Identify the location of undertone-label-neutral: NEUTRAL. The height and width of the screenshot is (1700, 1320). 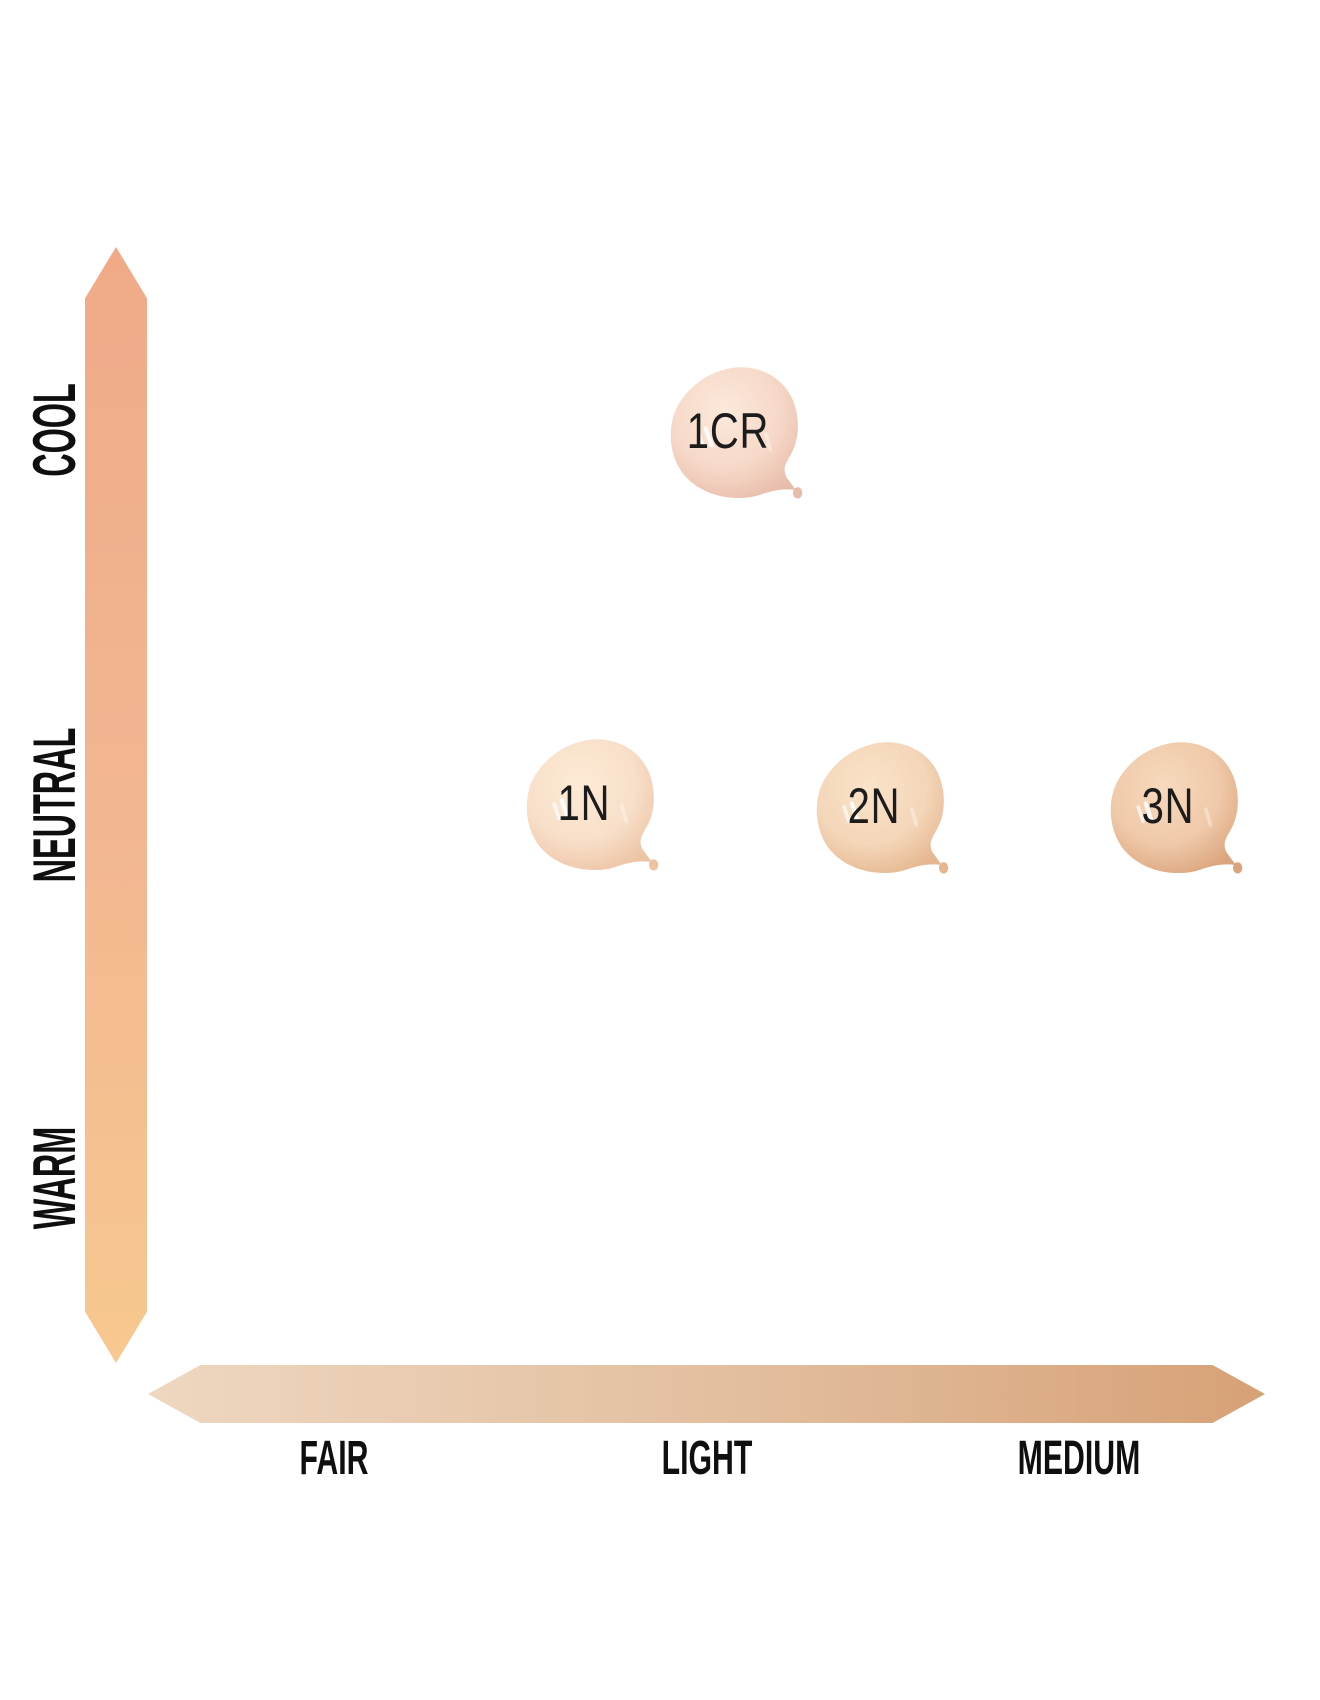
(54, 805).